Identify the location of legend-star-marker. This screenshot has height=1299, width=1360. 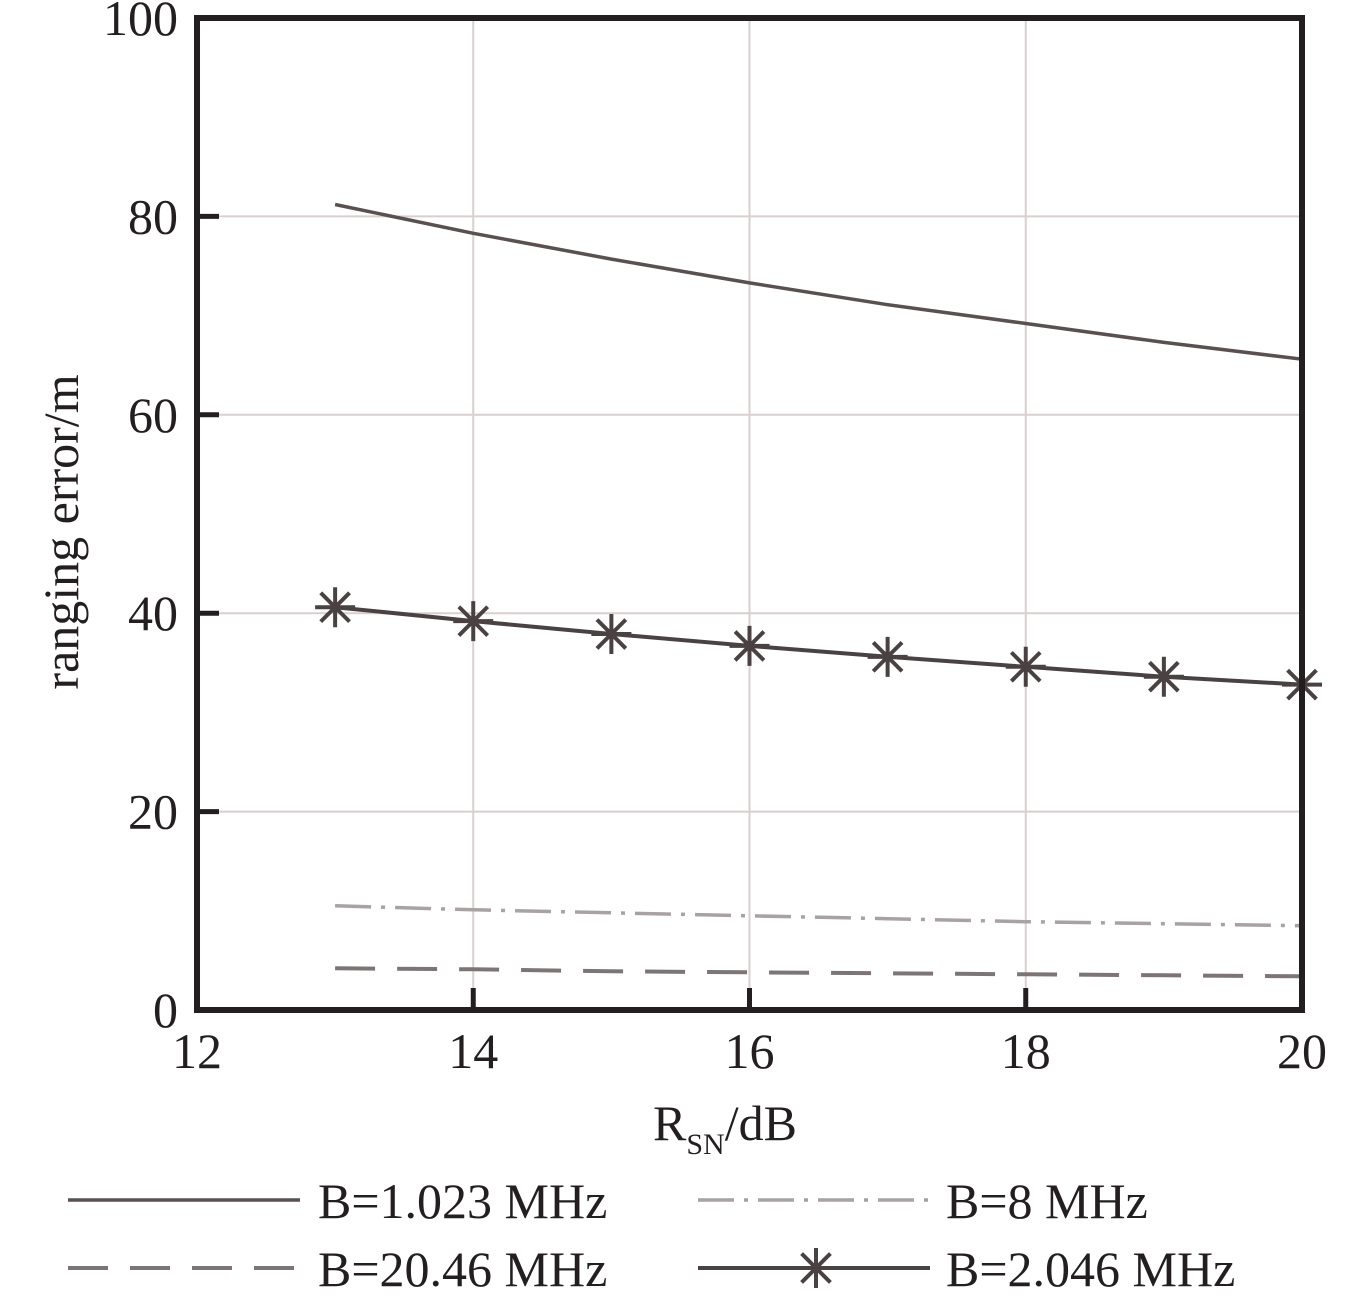
(816, 1268).